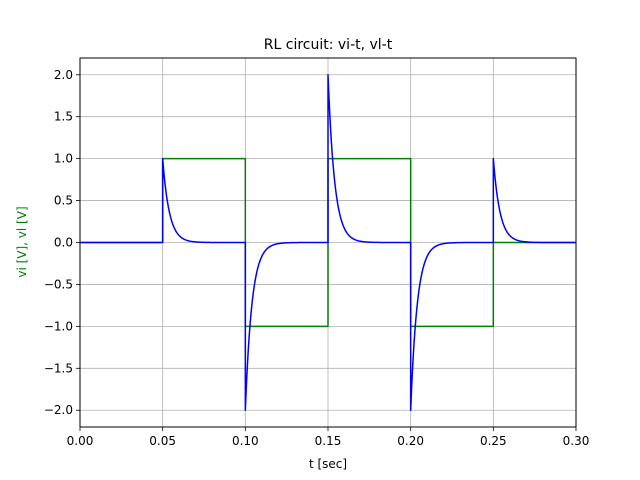  What do you see at coordinates (58, 368) in the screenshot?
I see `y-tick-label: −1.5` at bounding box center [58, 368].